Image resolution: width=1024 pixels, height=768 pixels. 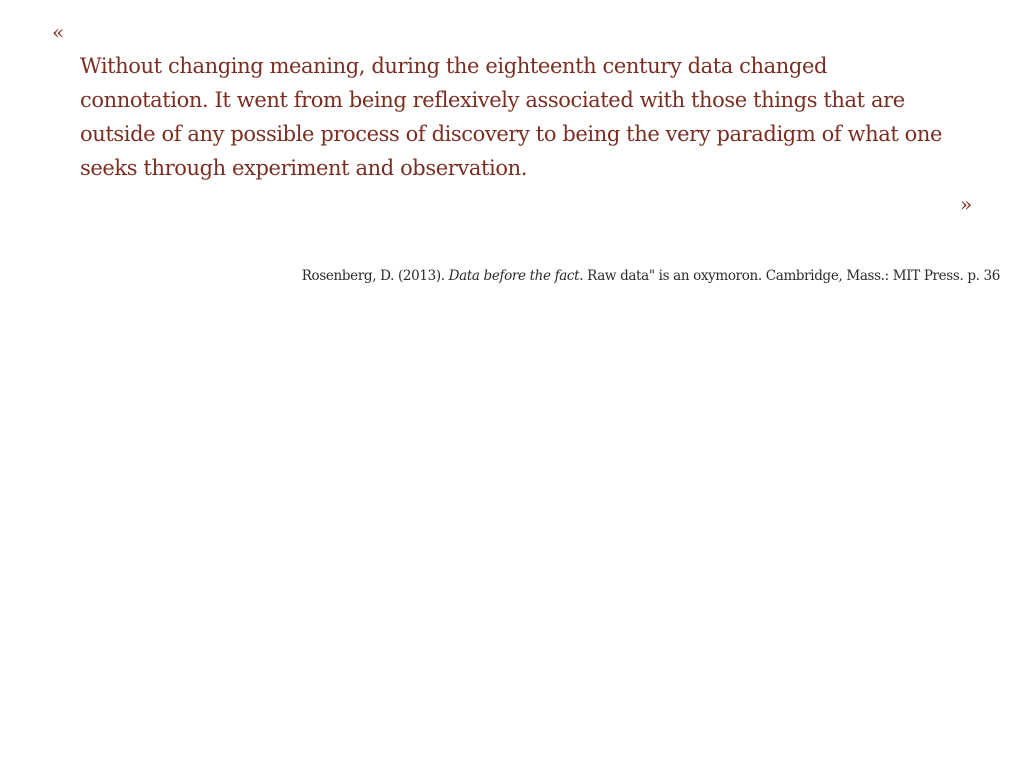 I want to click on citation-prefix: Rosenberg, D. (2013)., so click(x=375, y=276).